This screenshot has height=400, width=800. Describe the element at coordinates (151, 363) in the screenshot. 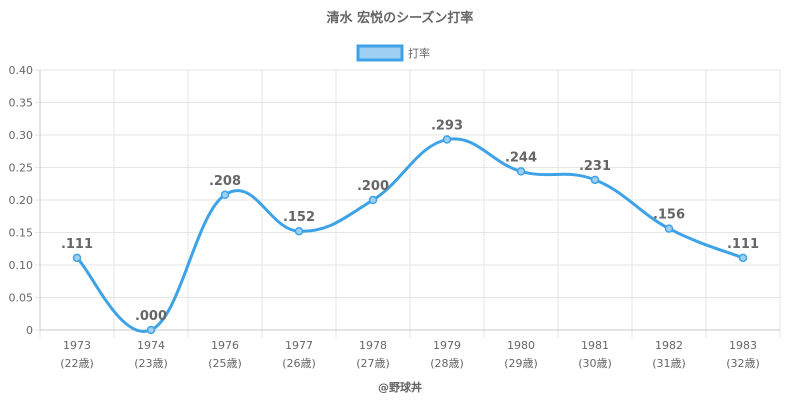

I see `x-tick-sublabel: (23歳)` at that location.